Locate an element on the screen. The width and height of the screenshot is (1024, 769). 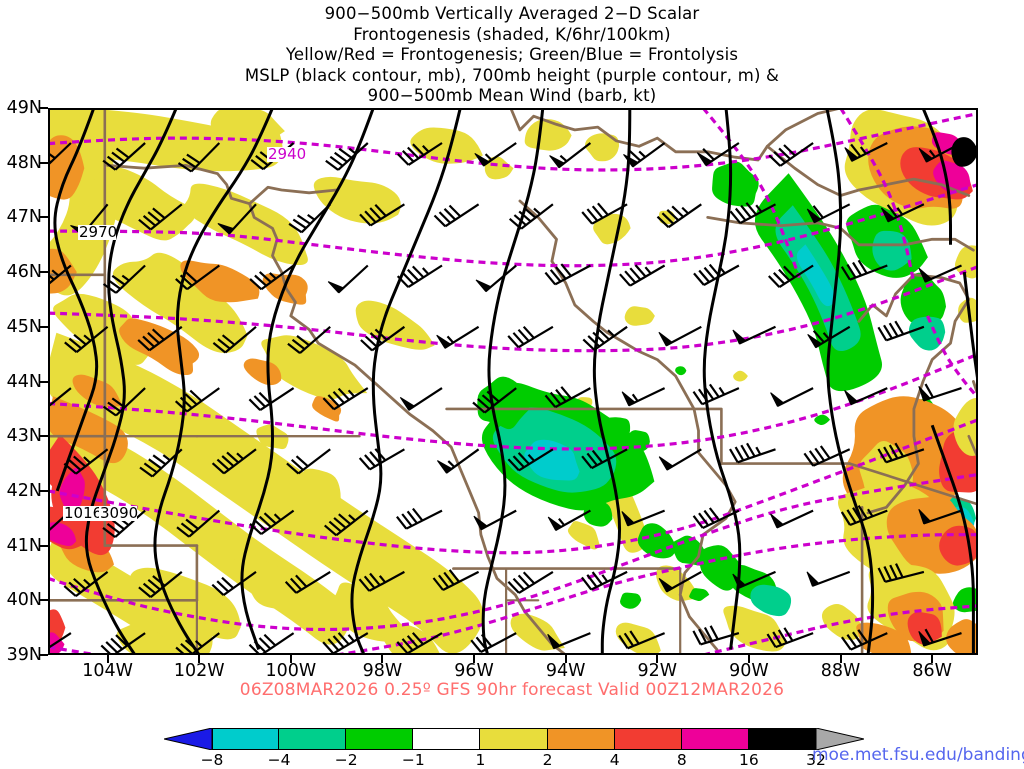
source-watermark: moe.met.fsu.edu/banding is located at coordinates (918, 755).